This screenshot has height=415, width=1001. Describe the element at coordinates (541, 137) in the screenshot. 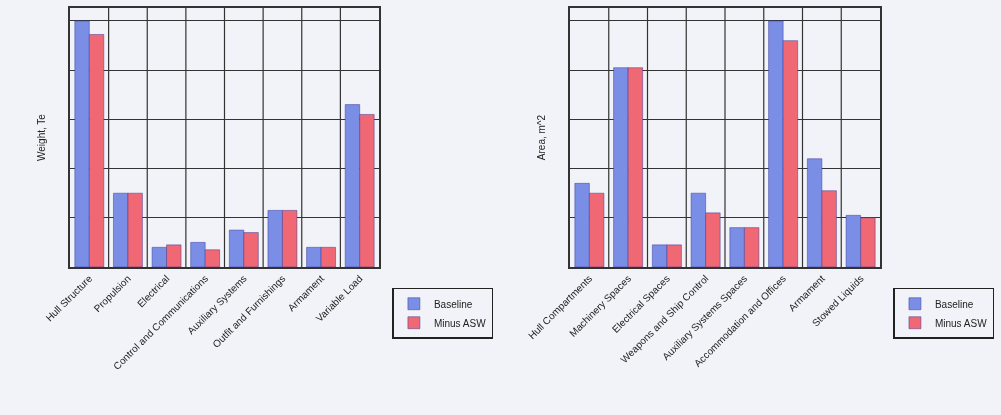

I see `y-axis-title: Area, m^2` at that location.